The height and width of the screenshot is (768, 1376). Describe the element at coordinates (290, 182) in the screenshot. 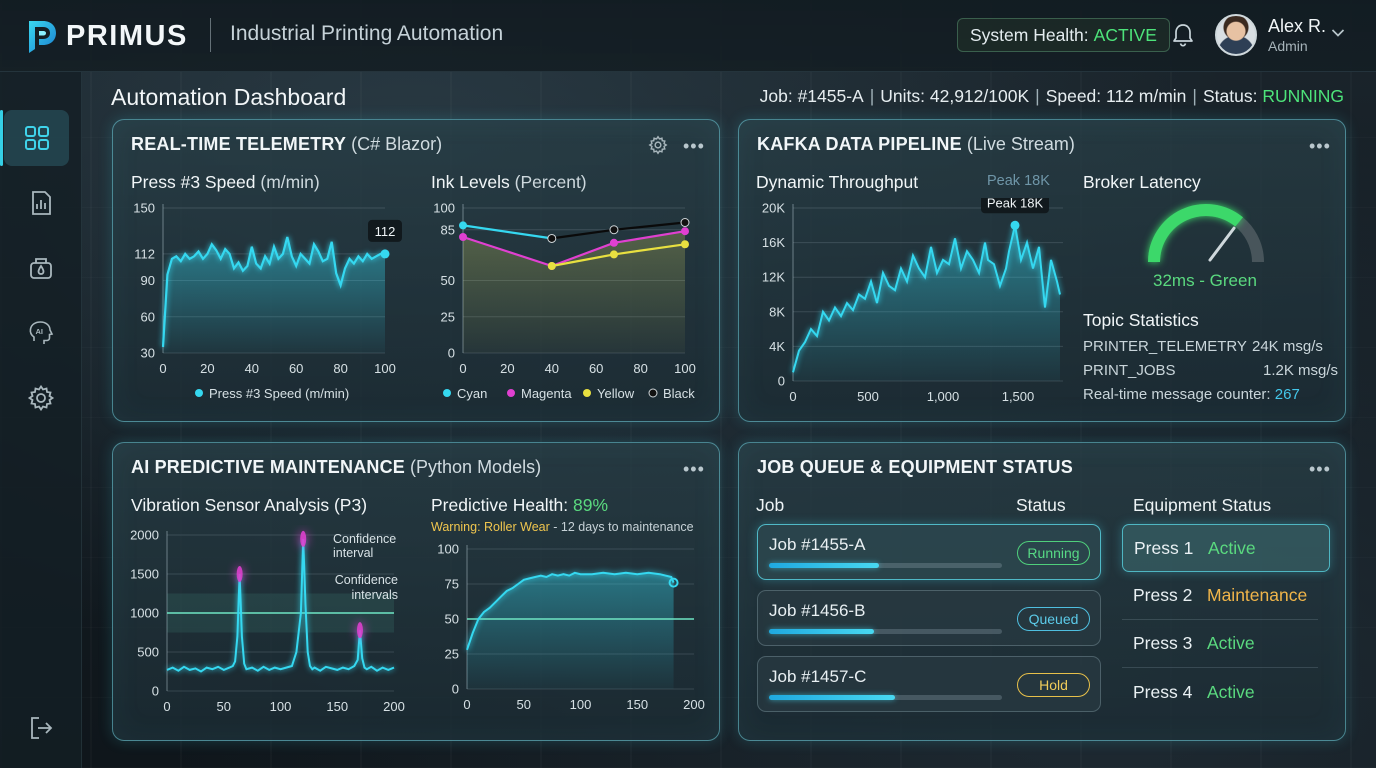

I see `speed-chart-unit: (m/min)` at that location.